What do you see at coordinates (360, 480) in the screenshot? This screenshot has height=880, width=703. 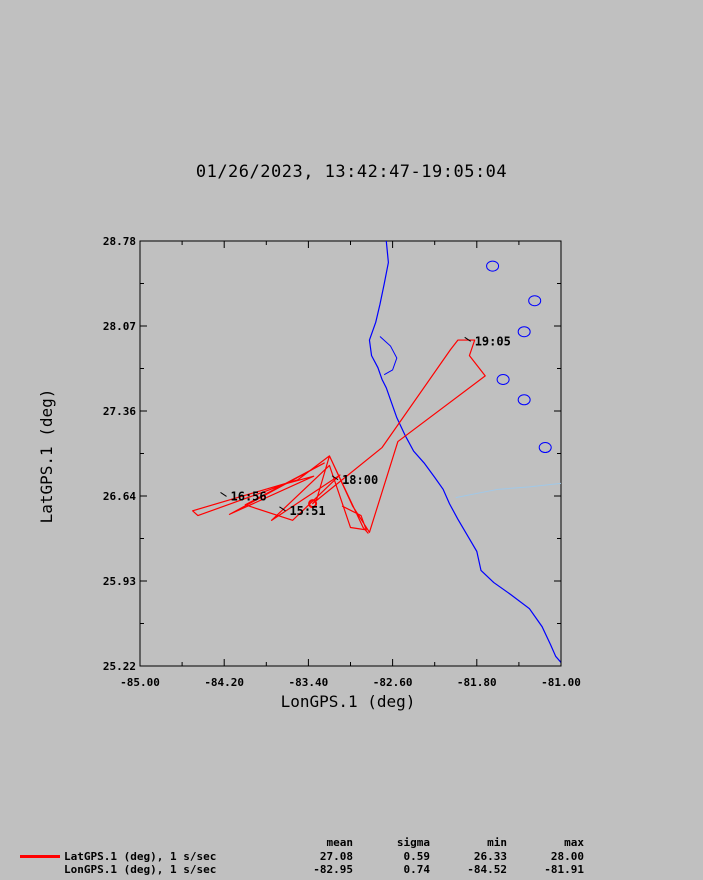 I see `time-label: 18:00` at bounding box center [360, 480].